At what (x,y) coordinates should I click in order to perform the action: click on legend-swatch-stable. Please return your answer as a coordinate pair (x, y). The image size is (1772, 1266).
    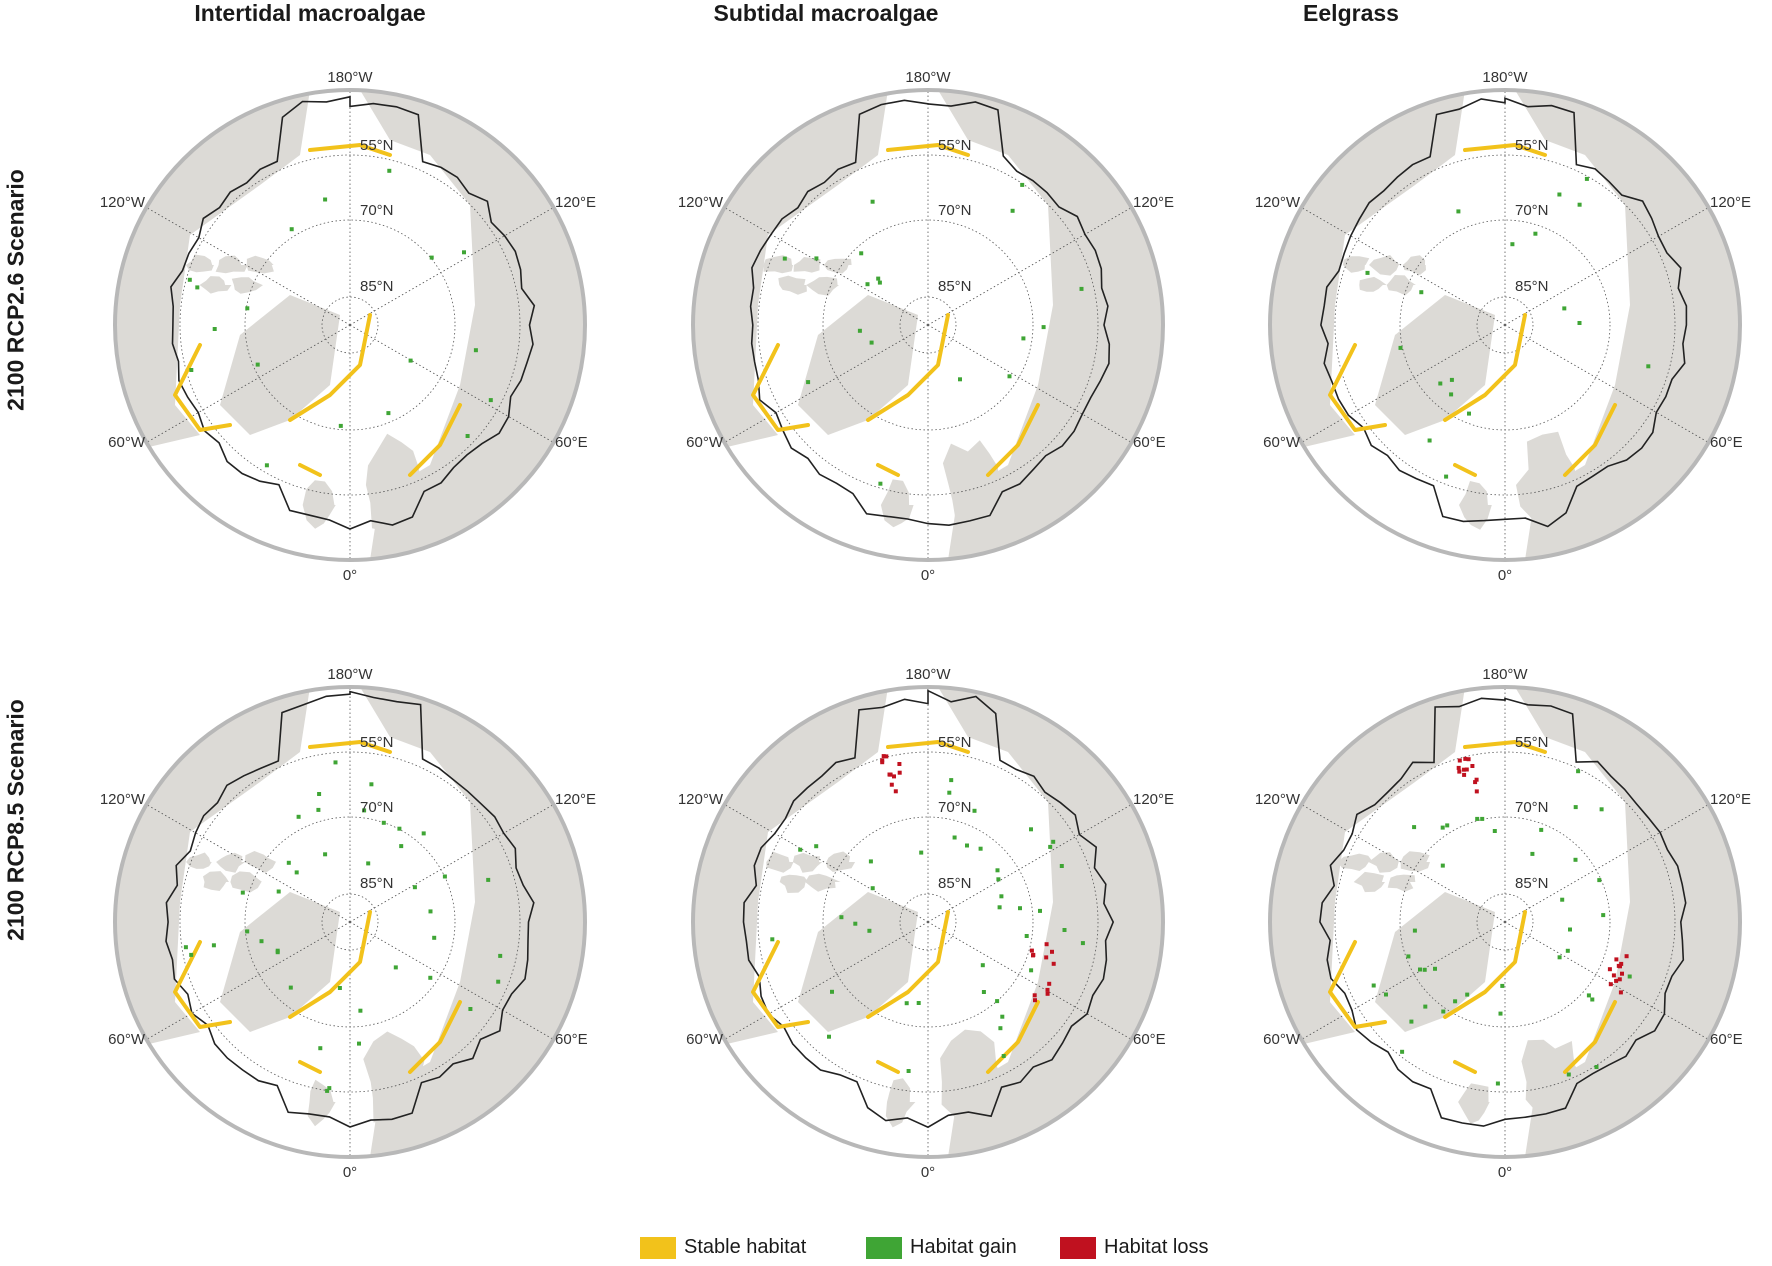
    Looking at the image, I should click on (658, 1247).